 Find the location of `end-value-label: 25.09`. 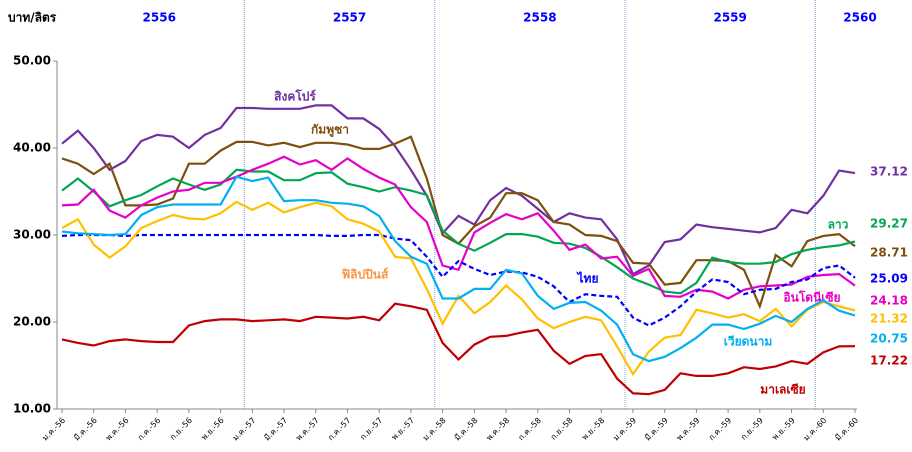

end-value-label: 25.09 is located at coordinates (889, 279).